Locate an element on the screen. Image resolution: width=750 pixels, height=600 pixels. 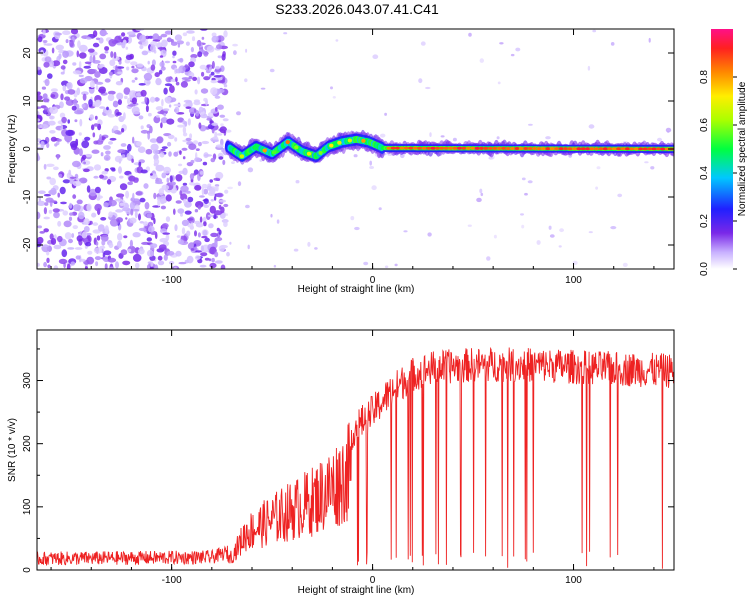
x-tick-label: 100 is located at coordinates (573, 580).